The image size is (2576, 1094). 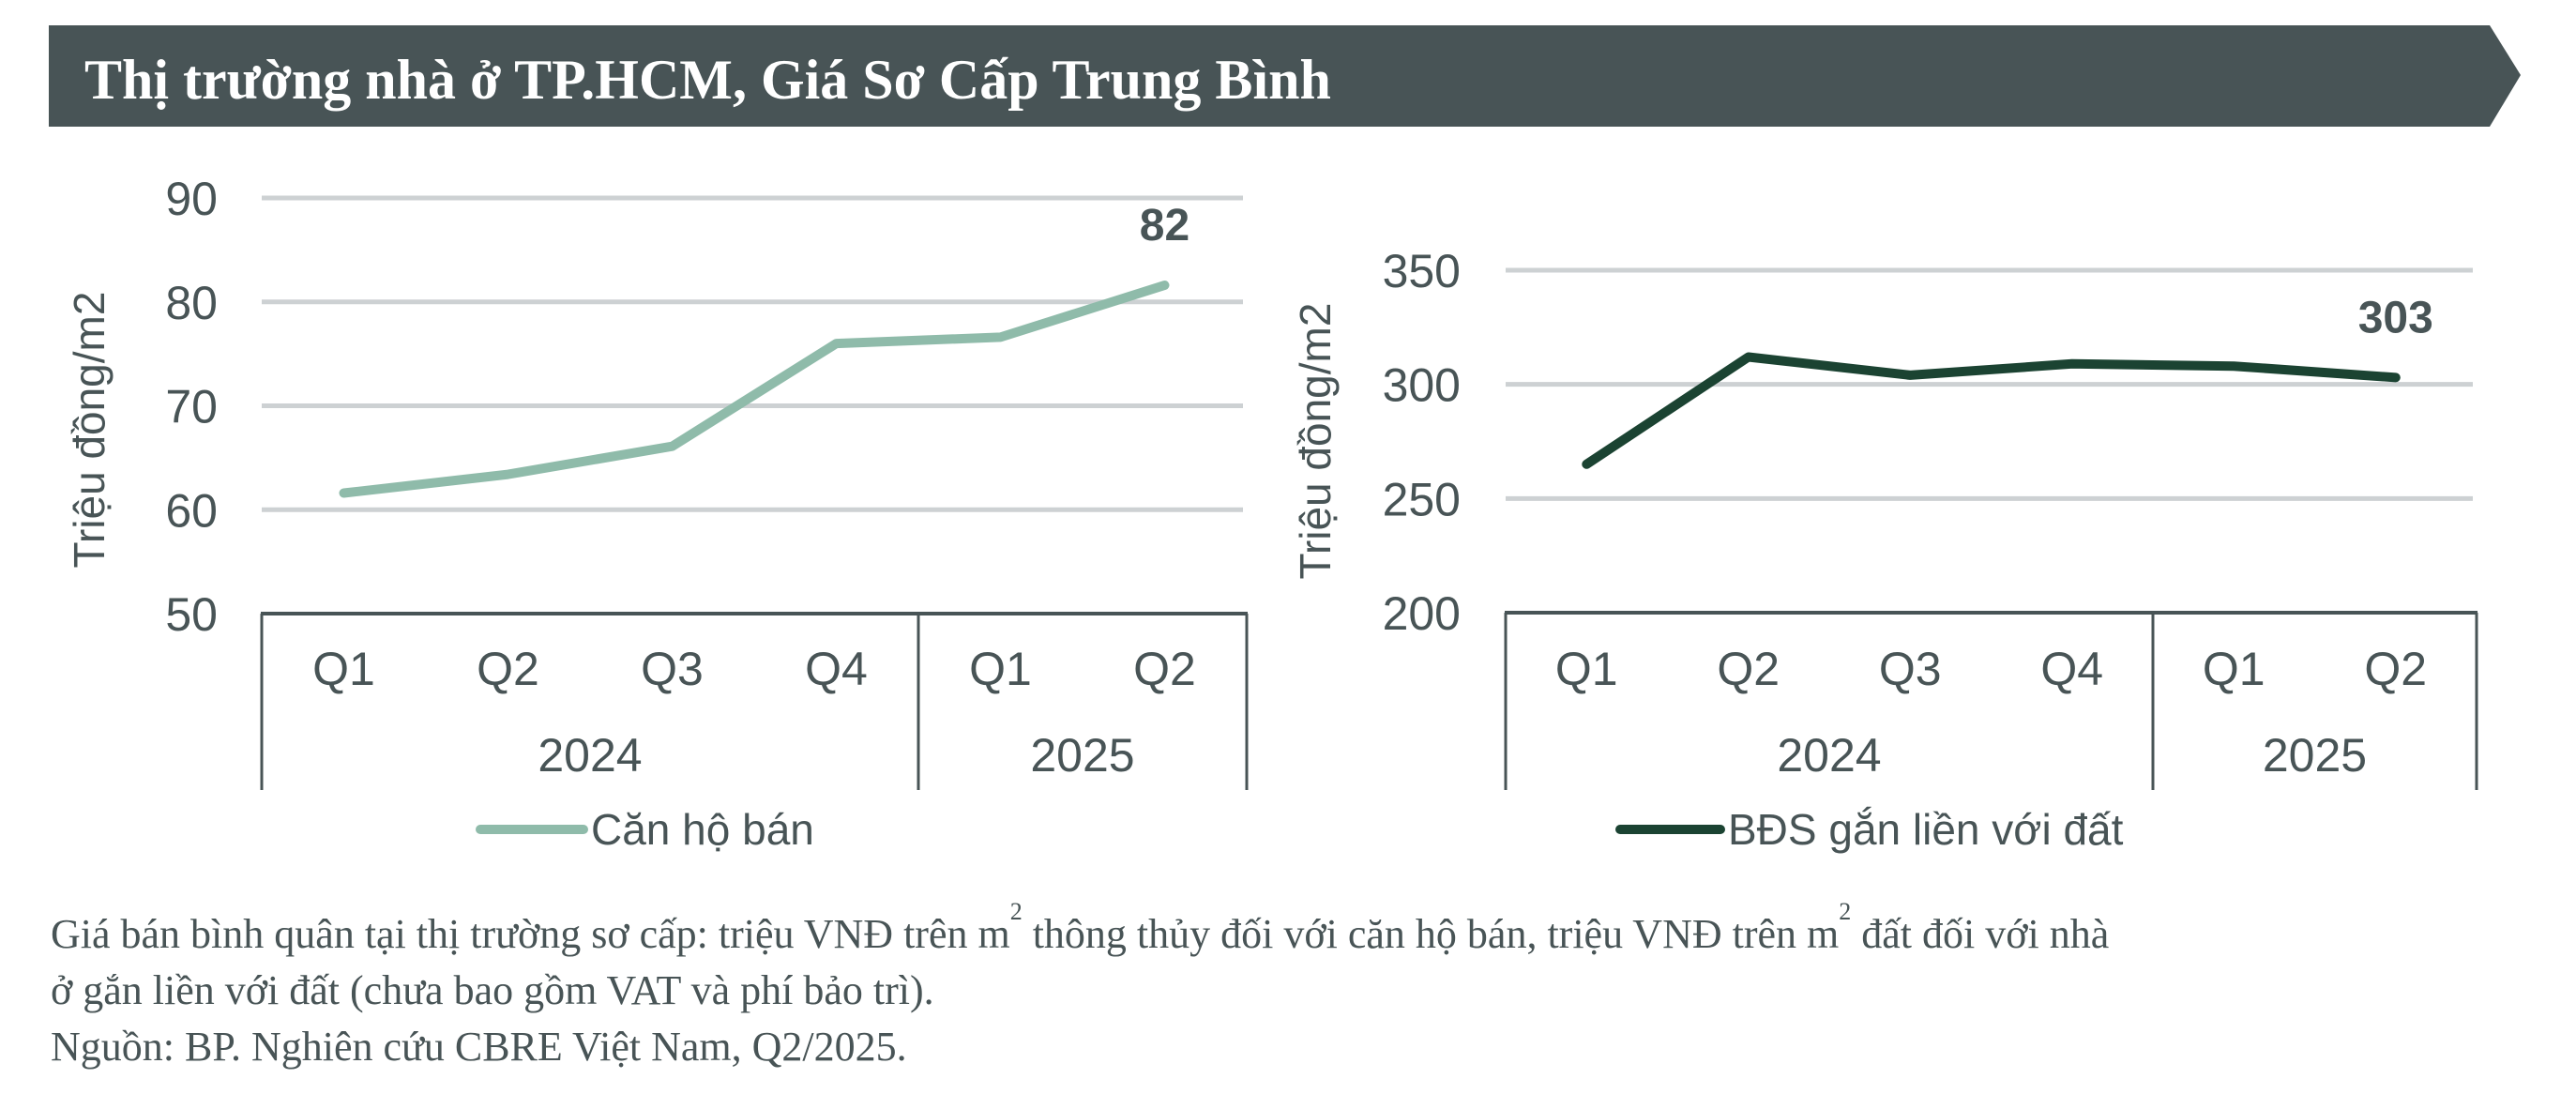 What do you see at coordinates (1422, 499) in the screenshot?
I see `y-tick-label: 250` at bounding box center [1422, 499].